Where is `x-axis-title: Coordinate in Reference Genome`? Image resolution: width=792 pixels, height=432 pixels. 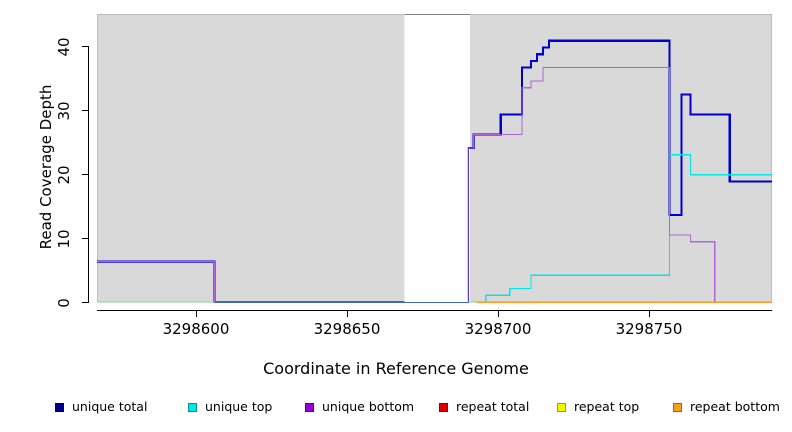
x-axis-title: Coordinate in Reference Genome is located at coordinates (396, 368).